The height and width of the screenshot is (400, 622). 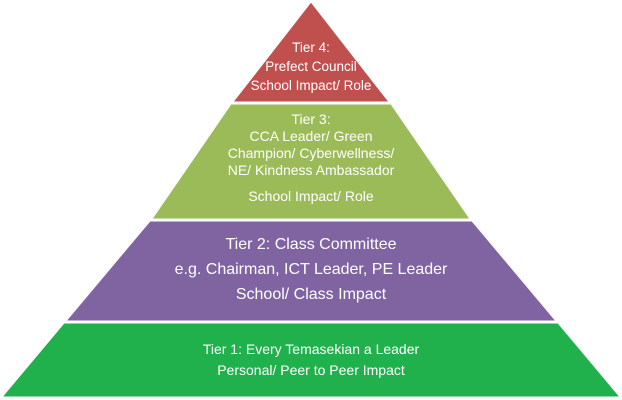 I want to click on tier-4-line: Prefect Council, so click(x=311, y=66).